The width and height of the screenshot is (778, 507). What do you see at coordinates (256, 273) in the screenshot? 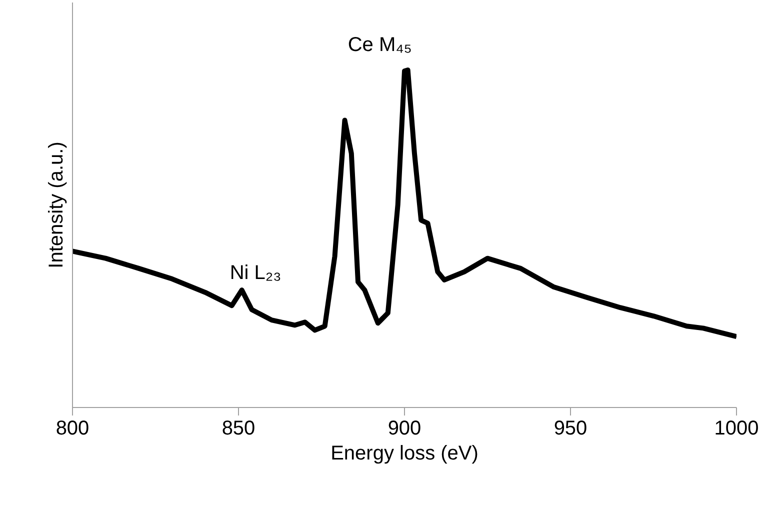
I see `annotation: Ni L₂₃` at bounding box center [256, 273].